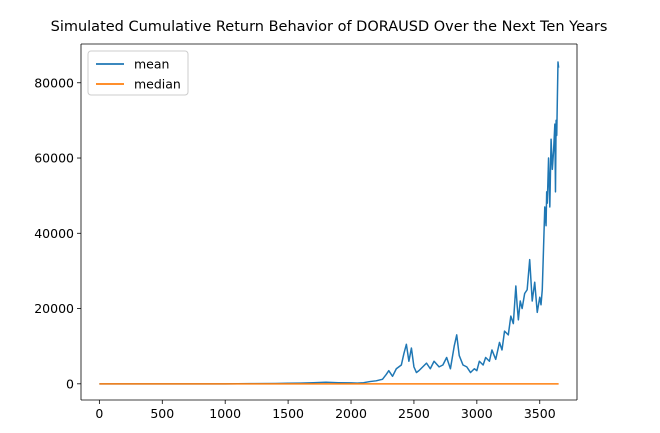  What do you see at coordinates (151, 64) in the screenshot?
I see `legend-label-mean: mean` at bounding box center [151, 64].